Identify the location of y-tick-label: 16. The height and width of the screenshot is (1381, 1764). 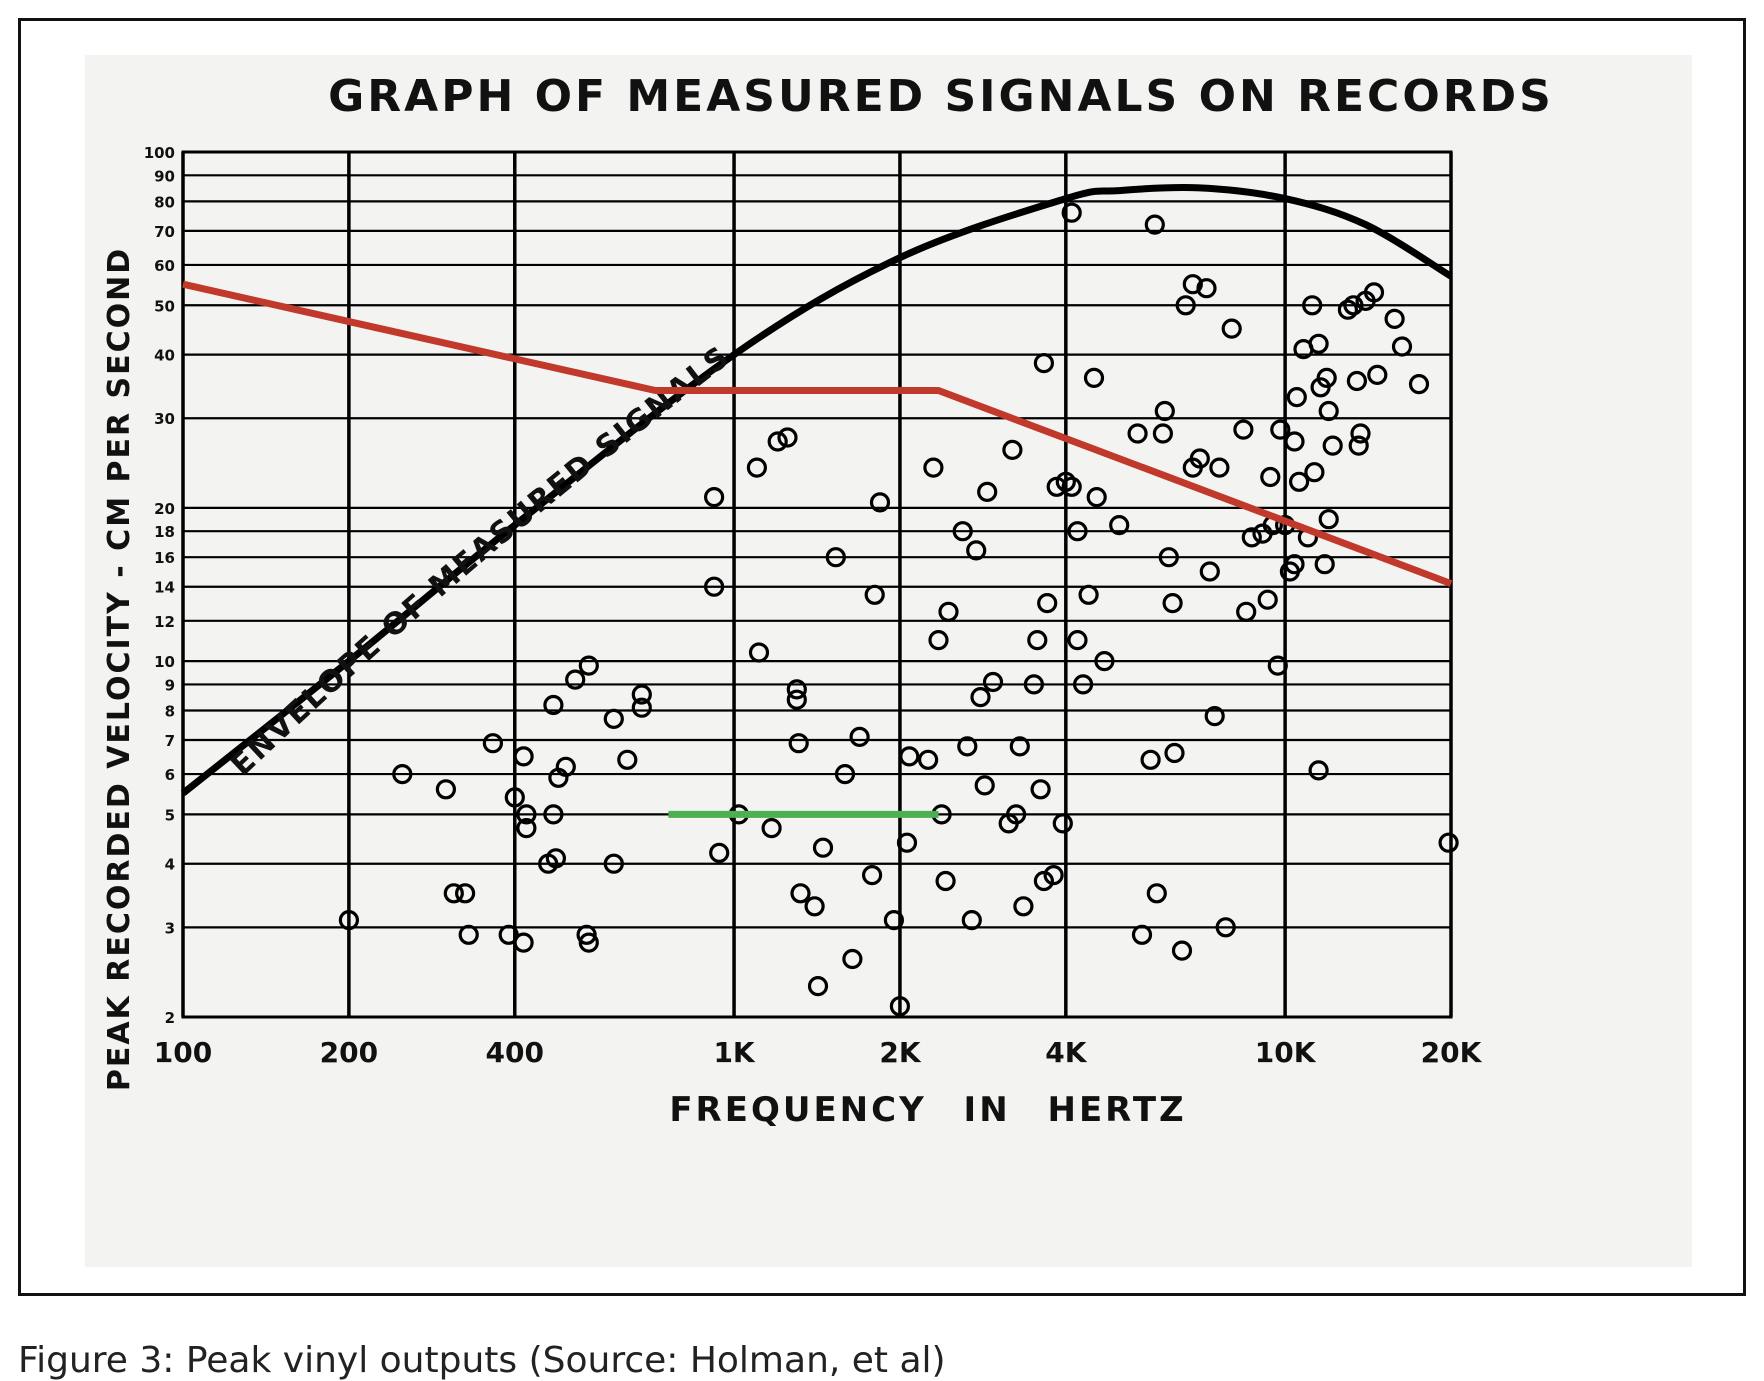
(164, 558).